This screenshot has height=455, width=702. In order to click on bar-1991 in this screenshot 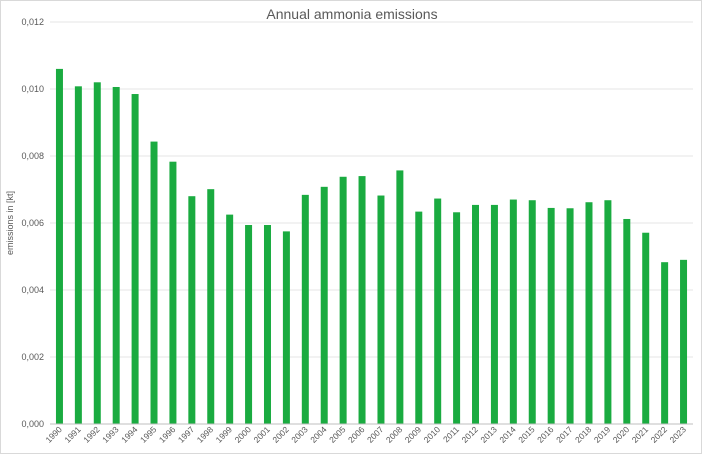, I will do `click(78, 255)`.